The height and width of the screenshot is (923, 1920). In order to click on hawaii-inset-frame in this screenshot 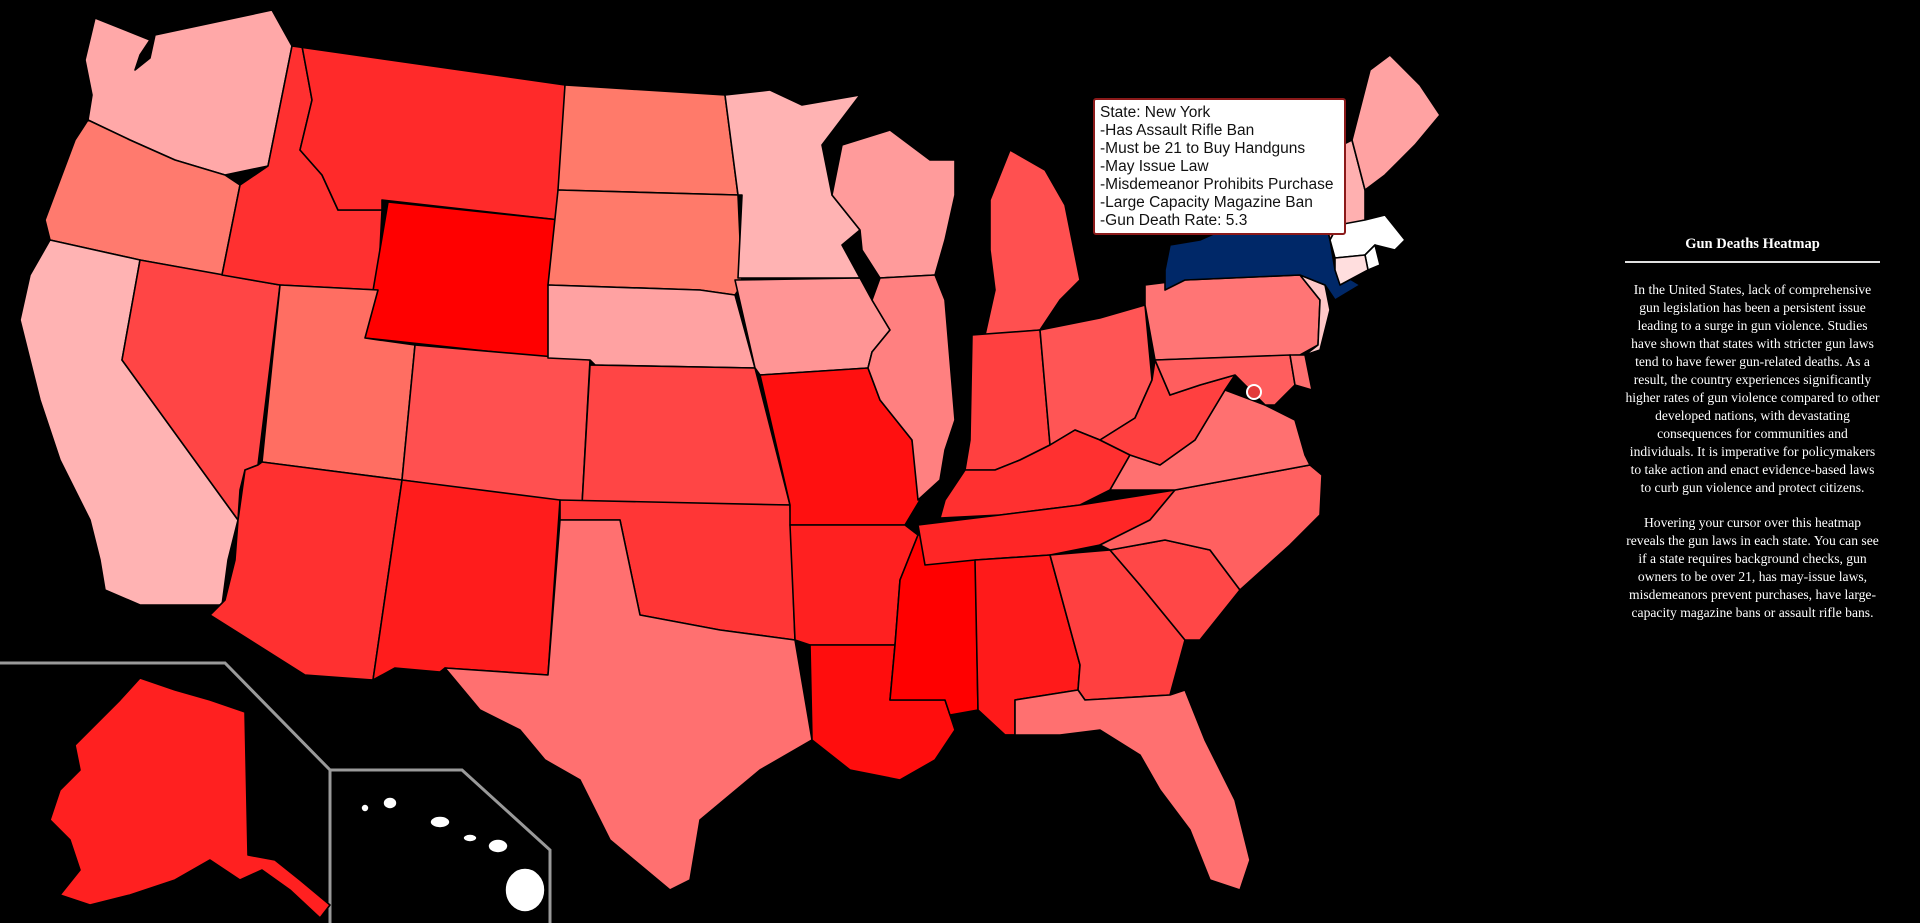, I will do `click(441, 845)`.